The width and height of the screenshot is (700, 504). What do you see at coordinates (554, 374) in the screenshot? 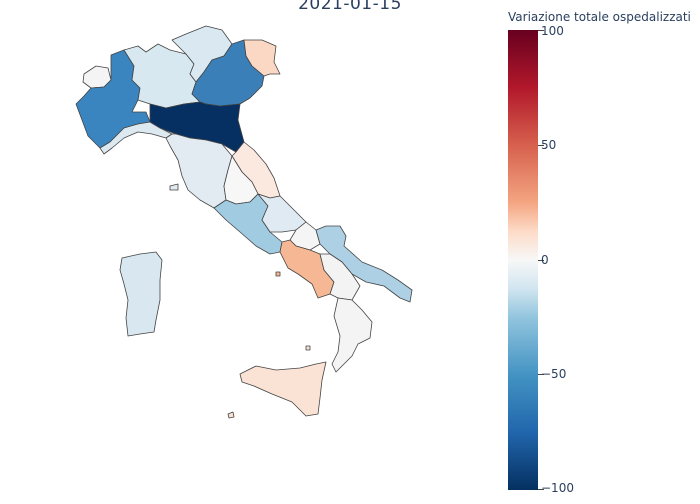
I see `colorbar-label-neg50: −50` at bounding box center [554, 374].